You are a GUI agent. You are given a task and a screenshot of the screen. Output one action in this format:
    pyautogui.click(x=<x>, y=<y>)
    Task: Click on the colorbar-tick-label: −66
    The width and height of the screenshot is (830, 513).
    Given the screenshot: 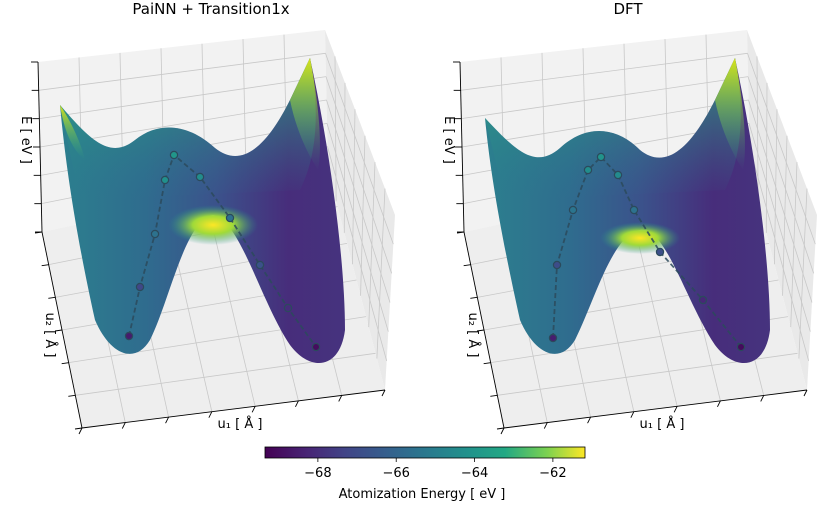 What is the action you would take?
    pyautogui.click(x=395, y=473)
    